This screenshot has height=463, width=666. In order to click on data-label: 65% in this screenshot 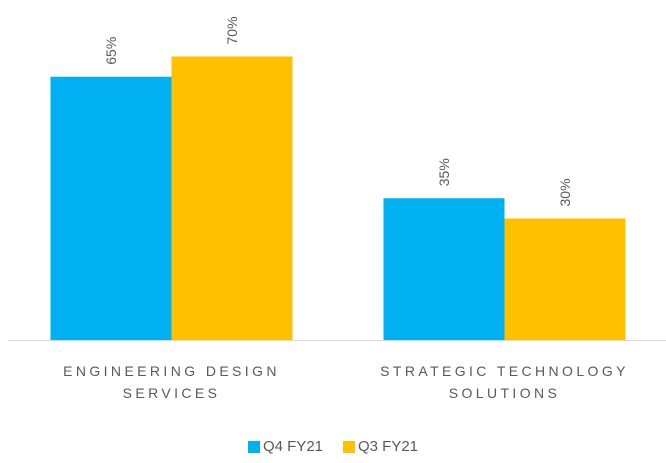, I will do `click(111, 51)`.